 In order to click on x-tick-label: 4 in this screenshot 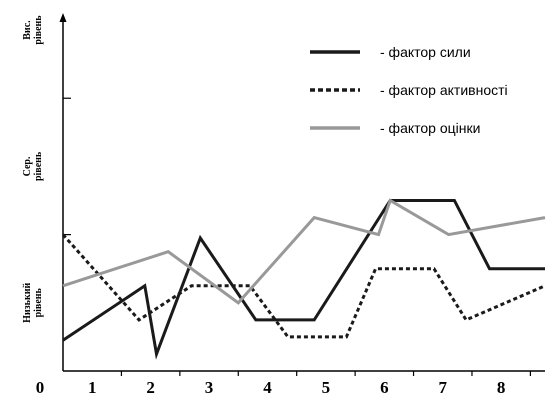, I will do `click(267, 387)`.